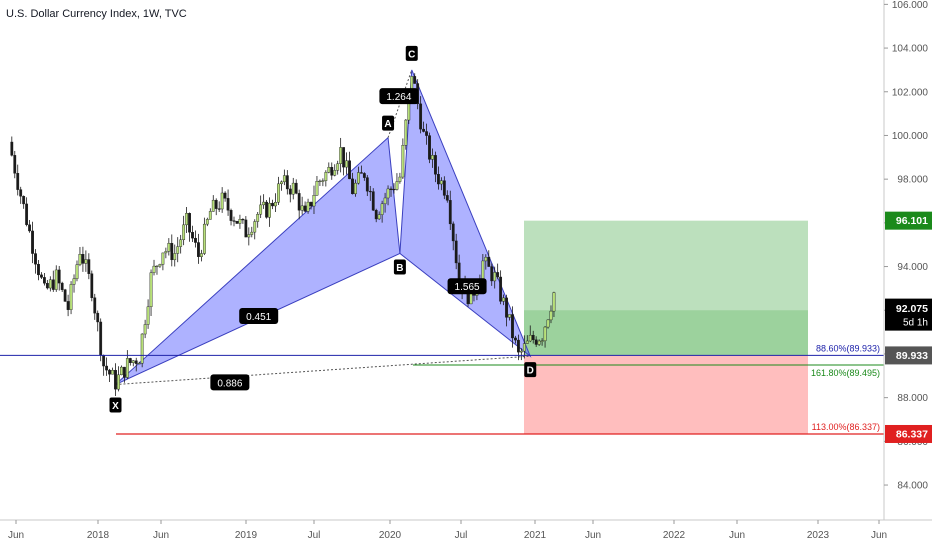 The image size is (932, 555). I want to click on current-price-badge-bg, so click(908, 314).